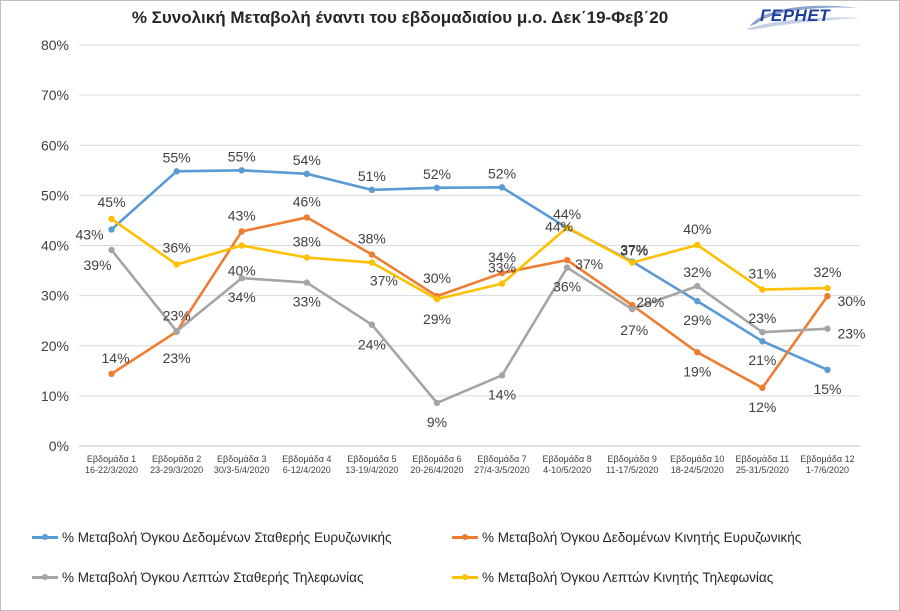  Describe the element at coordinates (371, 459) in the screenshot. I see `x-tick-label-week: Εβδομάδα 5` at that location.